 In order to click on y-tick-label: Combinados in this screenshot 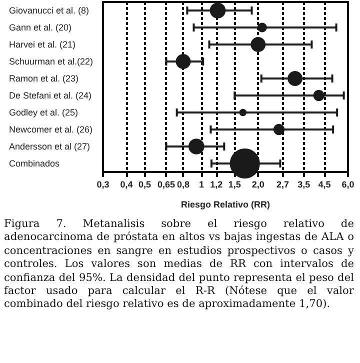, I will do `click(34, 163)`.